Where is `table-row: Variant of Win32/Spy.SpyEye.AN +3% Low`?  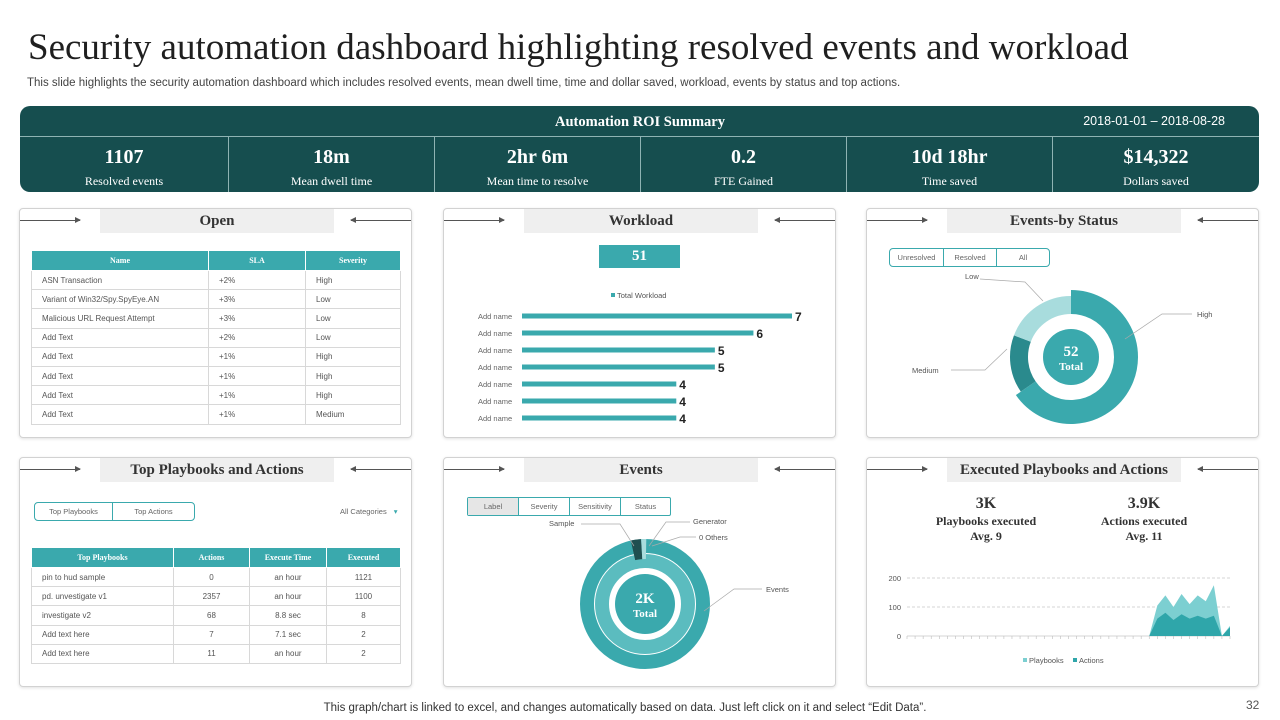
table-row: Variant of Win32/Spy.SpyEye.AN +3% Low is located at coordinates (216, 299).